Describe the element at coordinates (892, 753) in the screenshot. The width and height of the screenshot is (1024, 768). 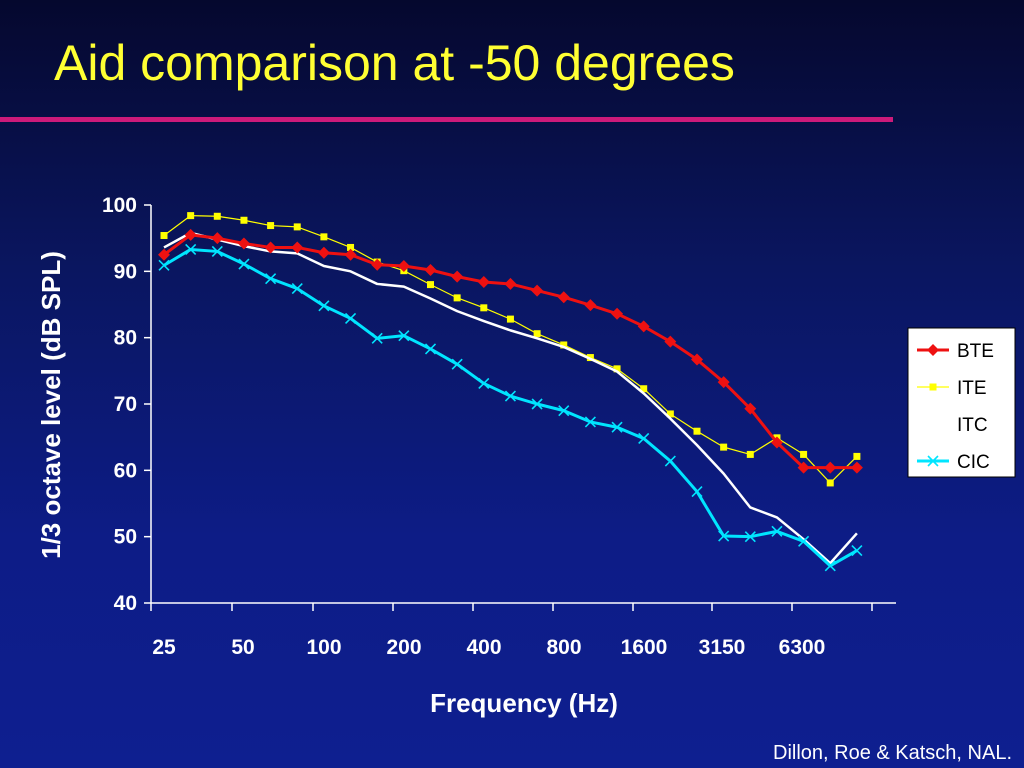
I see `source-credit: Dillon, Roe & Katsch, NAL.` at that location.